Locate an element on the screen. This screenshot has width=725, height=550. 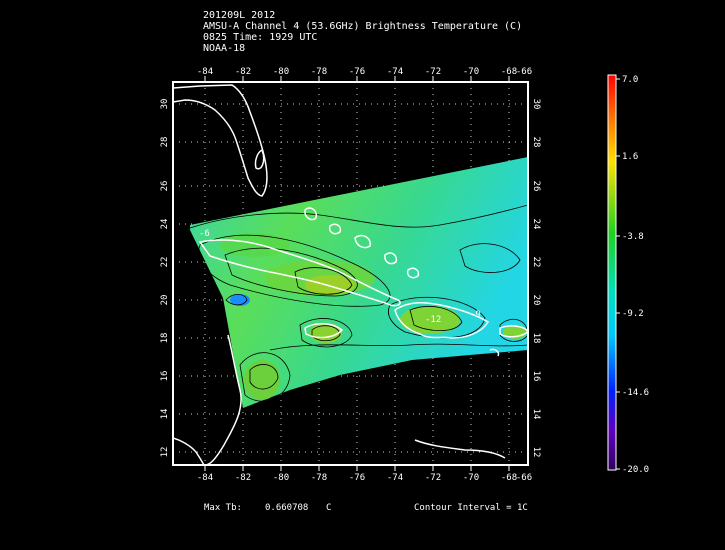
colorbar-label: -14.6 is located at coordinates (635, 393).